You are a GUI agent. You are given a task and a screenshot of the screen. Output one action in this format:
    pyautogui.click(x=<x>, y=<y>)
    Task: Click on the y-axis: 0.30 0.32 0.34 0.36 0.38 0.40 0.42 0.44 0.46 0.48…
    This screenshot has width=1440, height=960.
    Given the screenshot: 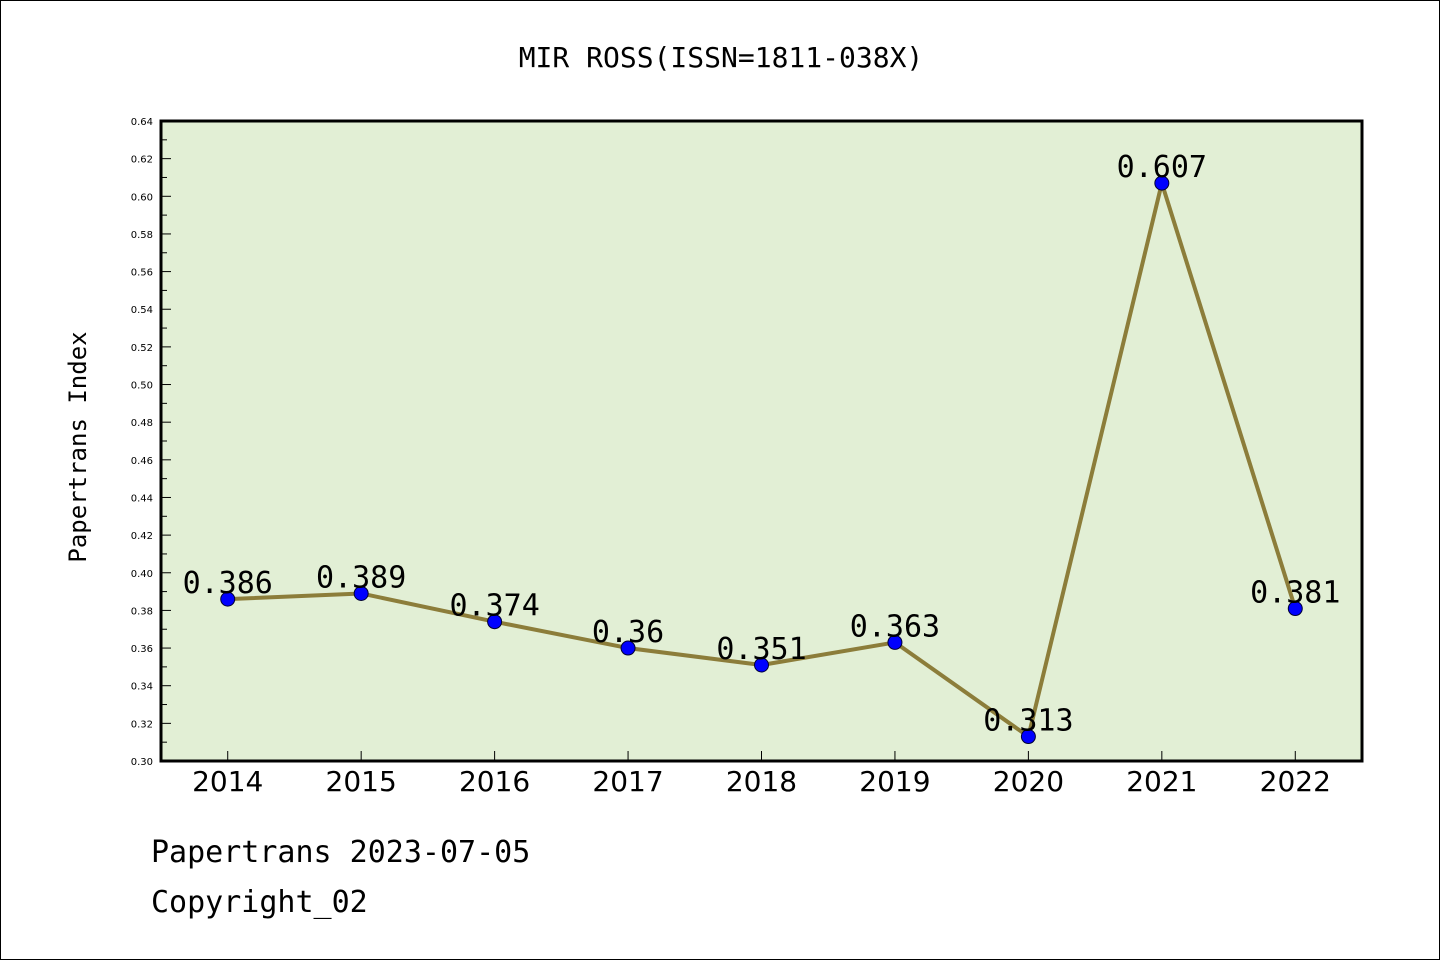 What is the action you would take?
    pyautogui.click(x=151, y=442)
    